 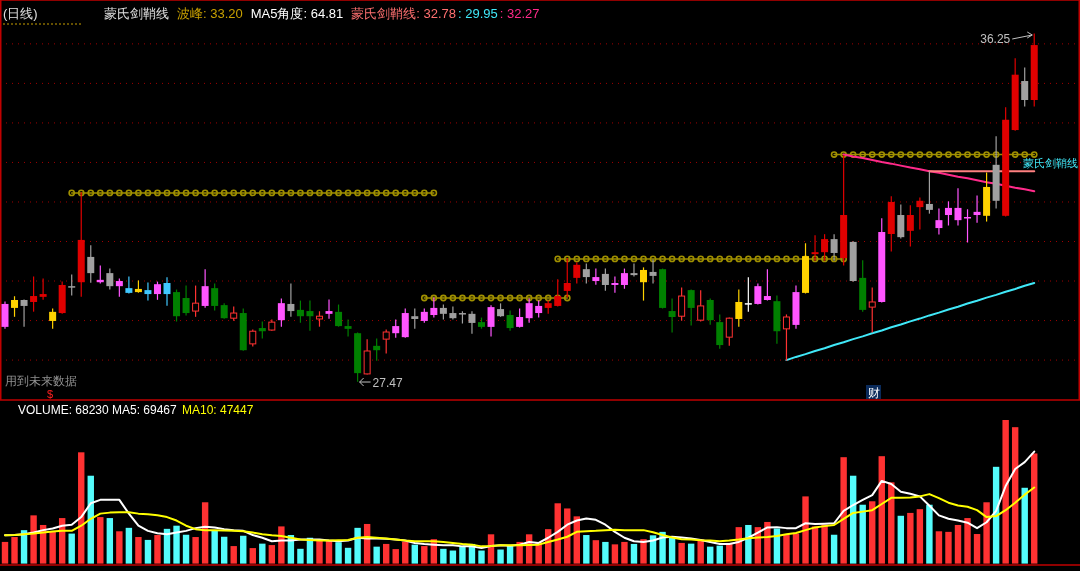 What do you see at coordinates (218, 410) in the screenshot?
I see `text: MA10: 47447` at bounding box center [218, 410].